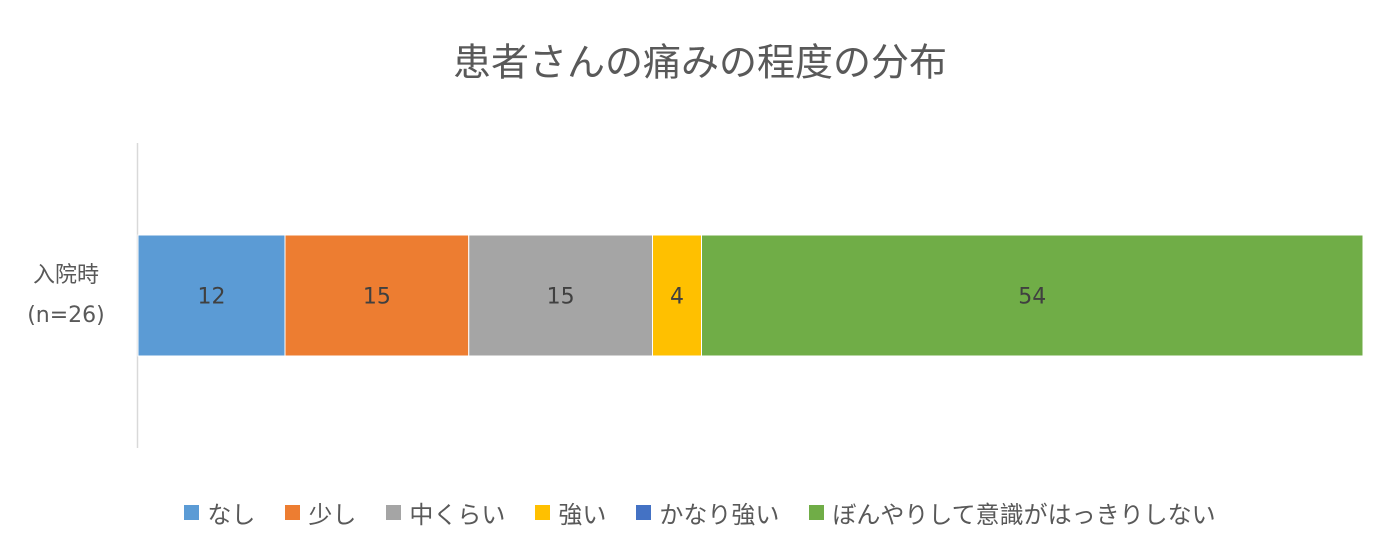  I want to click on legend-label: 中くらい, so click(457, 514).